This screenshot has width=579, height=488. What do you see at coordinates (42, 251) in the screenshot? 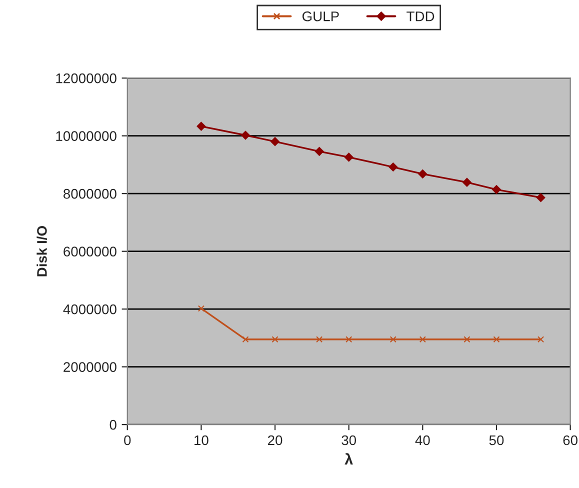
I see `y-axis-title: Disk I/O` at bounding box center [42, 251].